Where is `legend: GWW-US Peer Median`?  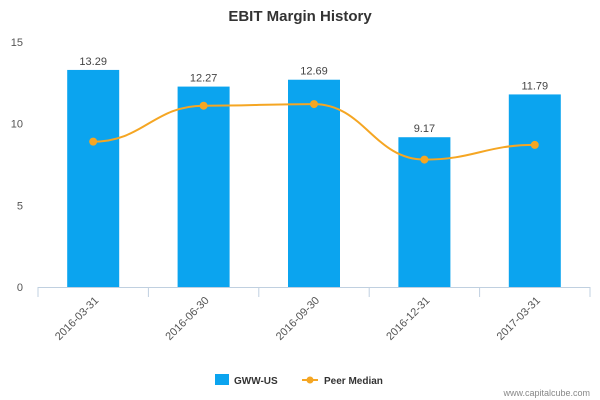
legend: GWW-US Peer Median is located at coordinates (299, 380).